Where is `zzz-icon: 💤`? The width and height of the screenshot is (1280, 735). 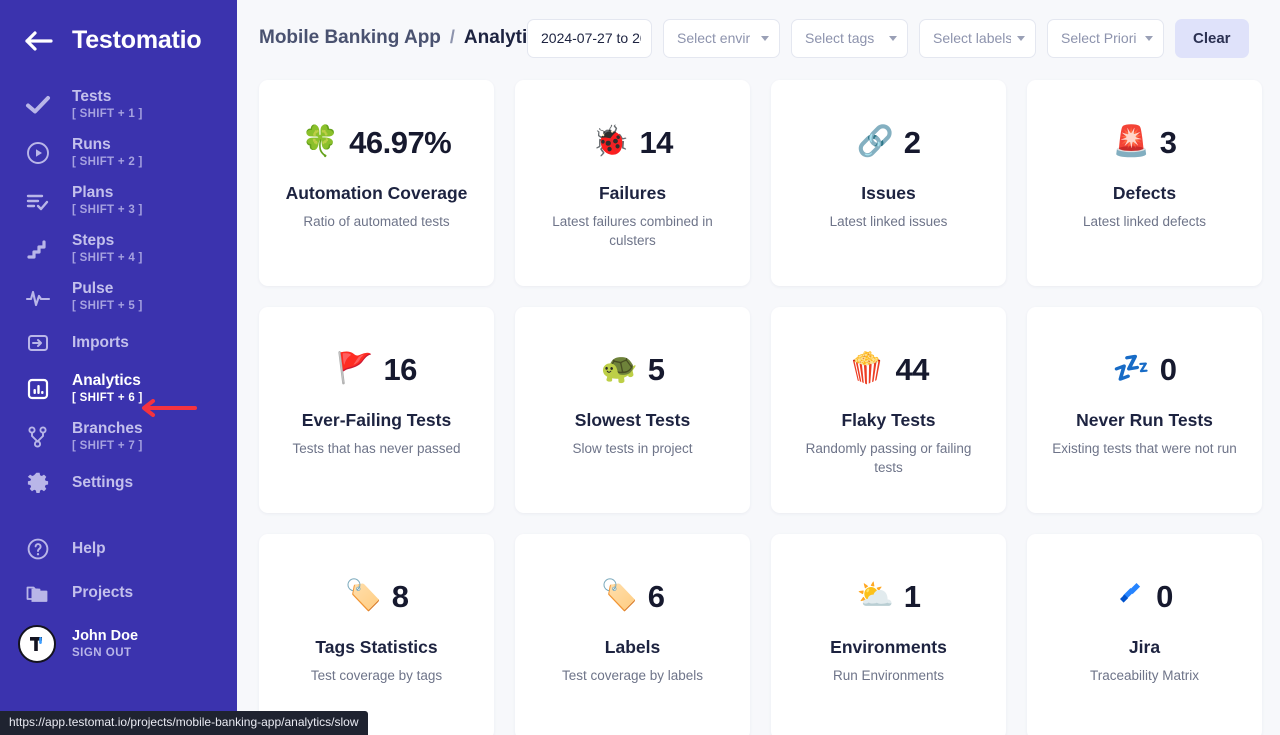 zzz-icon: 💤 is located at coordinates (1131, 368).